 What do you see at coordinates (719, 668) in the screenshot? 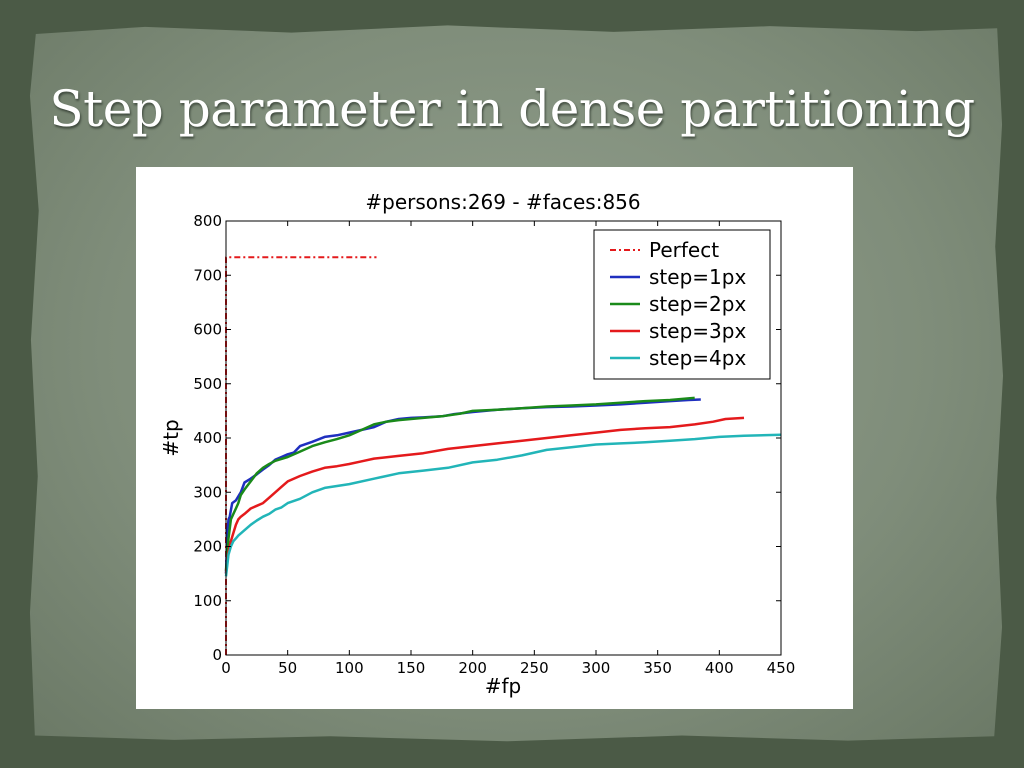
I see `x-tick-label: 400` at bounding box center [719, 668].